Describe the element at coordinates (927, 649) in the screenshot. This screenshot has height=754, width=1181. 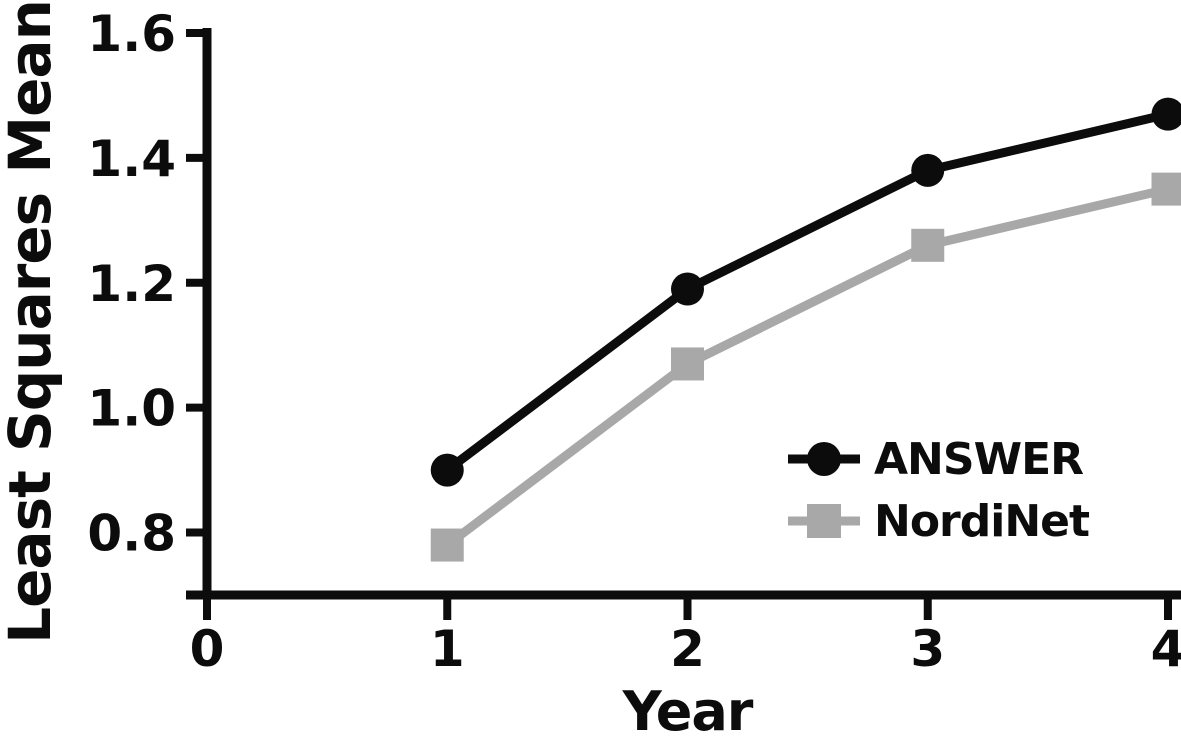
I see `x-tick-label: 3` at that location.